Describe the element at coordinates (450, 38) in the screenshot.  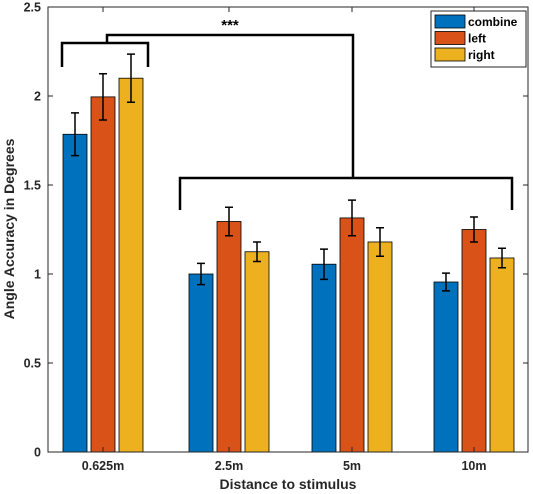
I see `legend-swatch-left` at that location.